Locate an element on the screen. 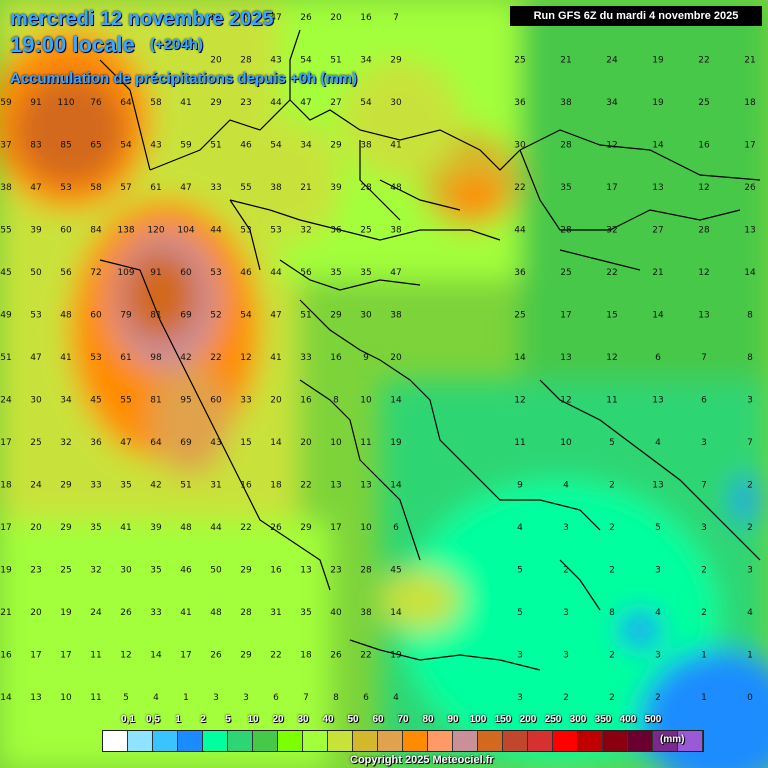 This screenshot has width=768, height=768. legend-label: 0,1 is located at coordinates (128, 719).